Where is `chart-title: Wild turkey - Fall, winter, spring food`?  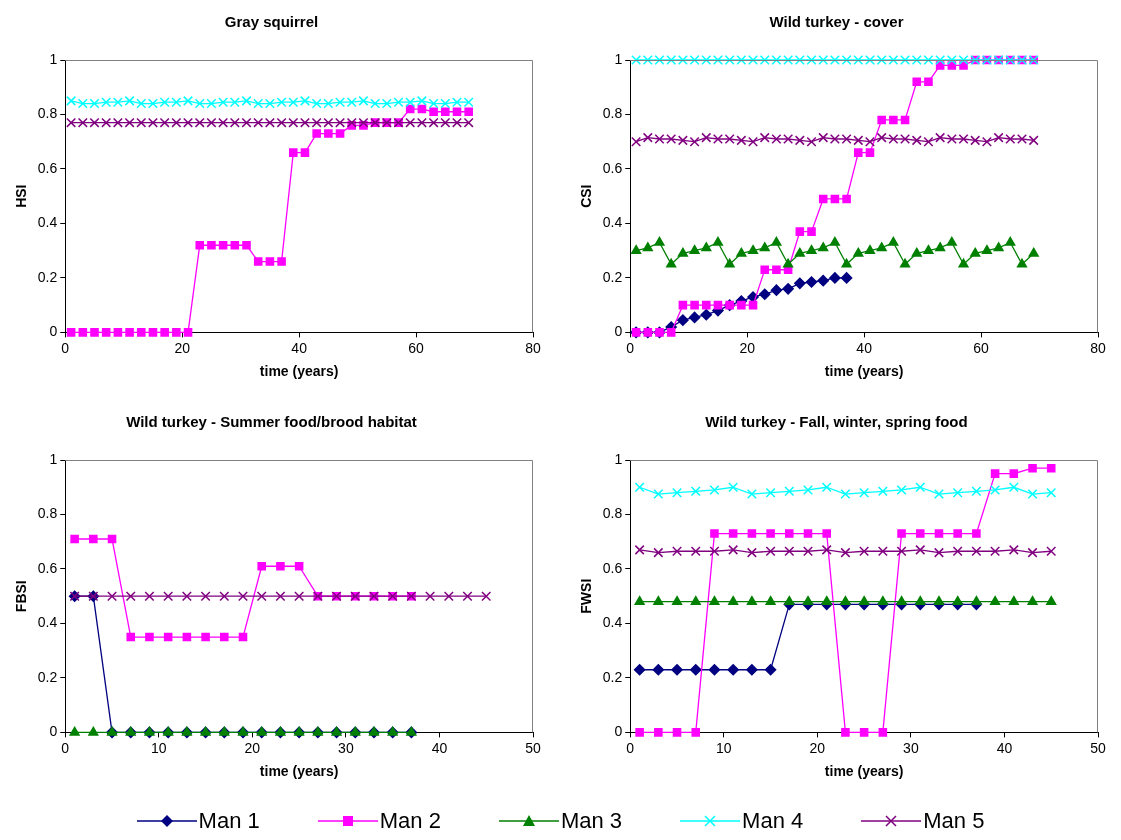
chart-title: Wild turkey - Fall, winter, spring food is located at coordinates (836, 422).